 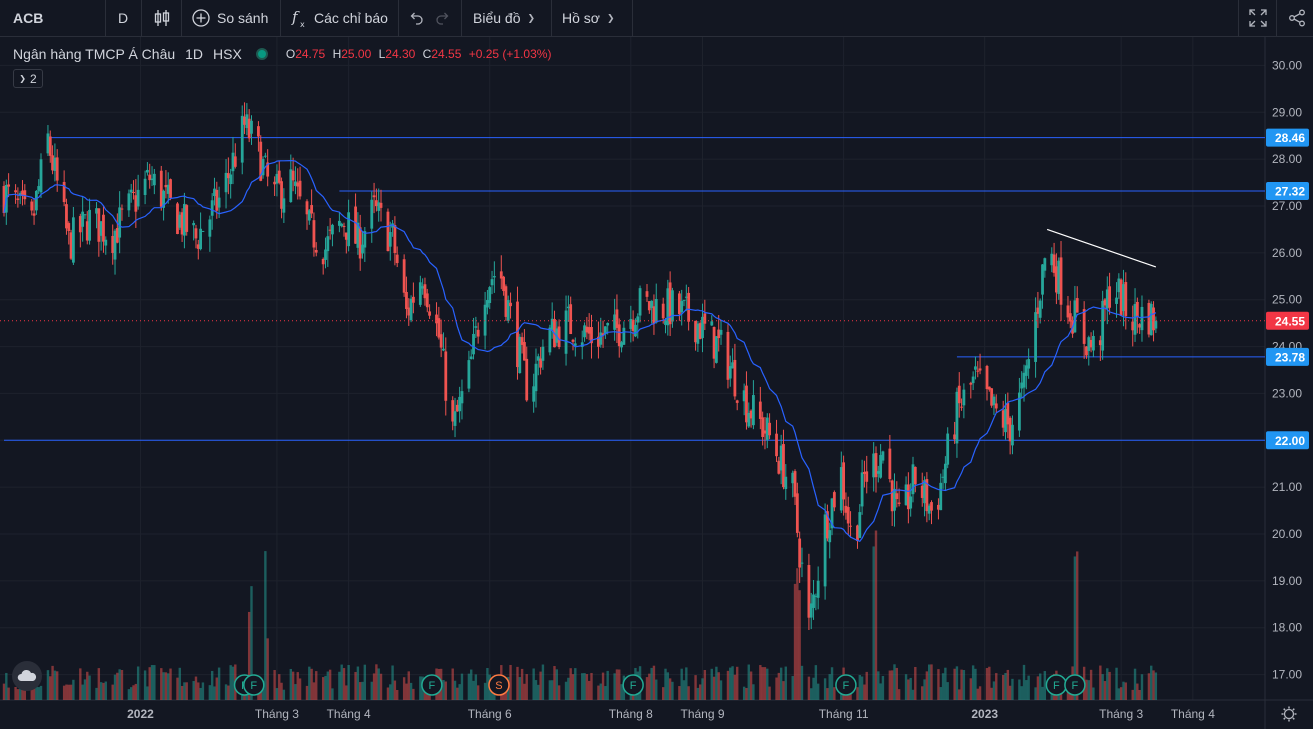 What do you see at coordinates (581, 18) in the screenshot?
I see `profile-menu-label: Hồ sơ` at bounding box center [581, 18].